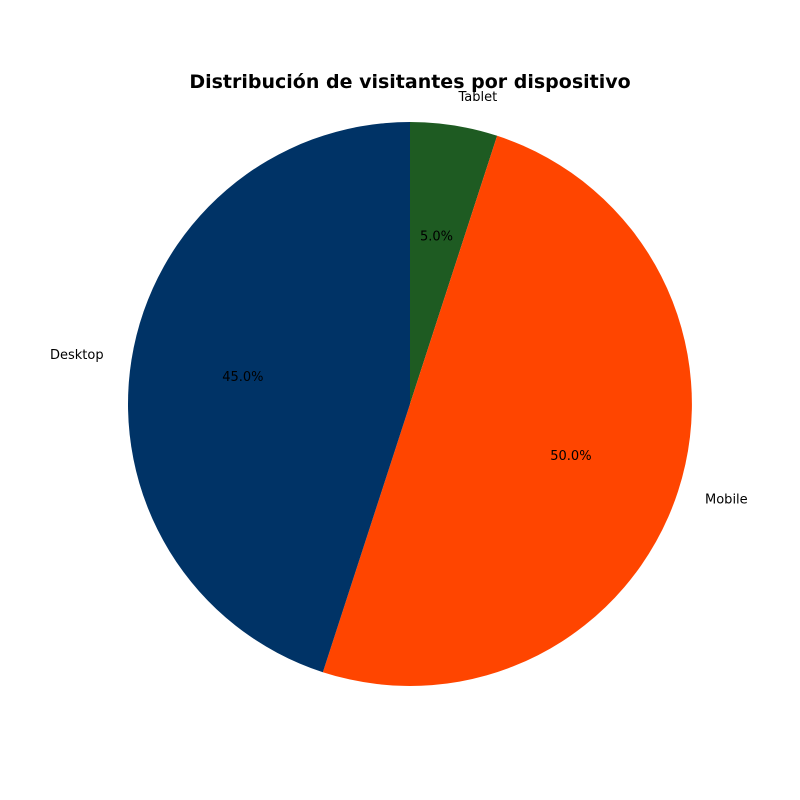 The height and width of the screenshot is (800, 800). I want to click on pie-slice-tablet, so click(454, 263).